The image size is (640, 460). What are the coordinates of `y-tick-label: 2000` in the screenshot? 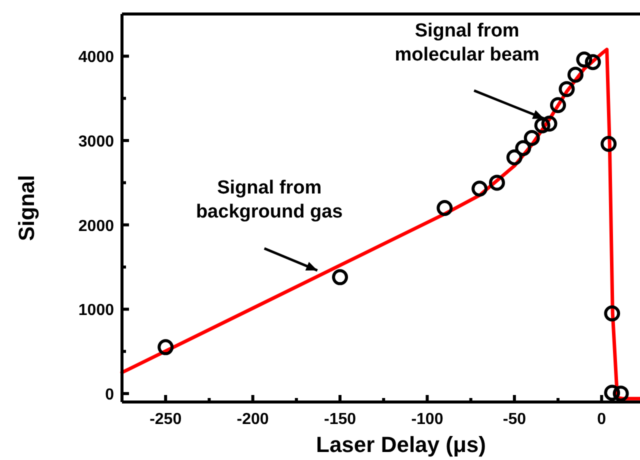 It's located at (96, 226).